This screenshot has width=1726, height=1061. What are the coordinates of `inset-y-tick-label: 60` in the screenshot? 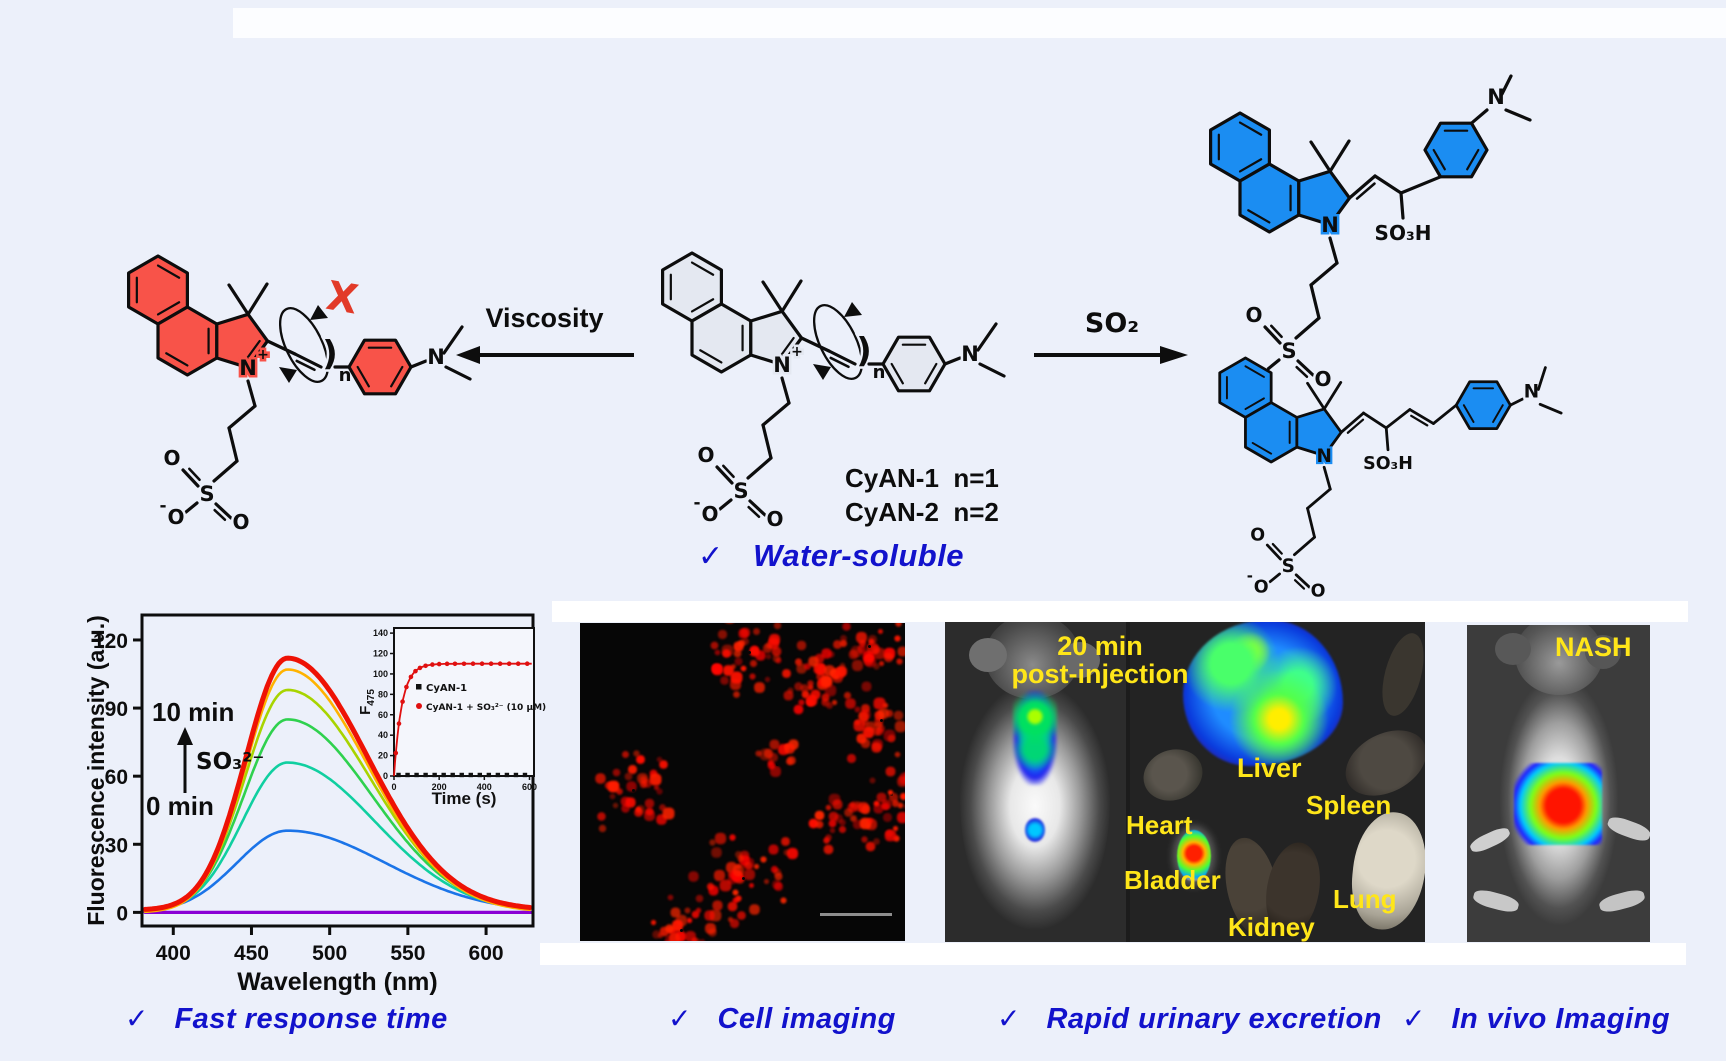 It's located at (383, 715).